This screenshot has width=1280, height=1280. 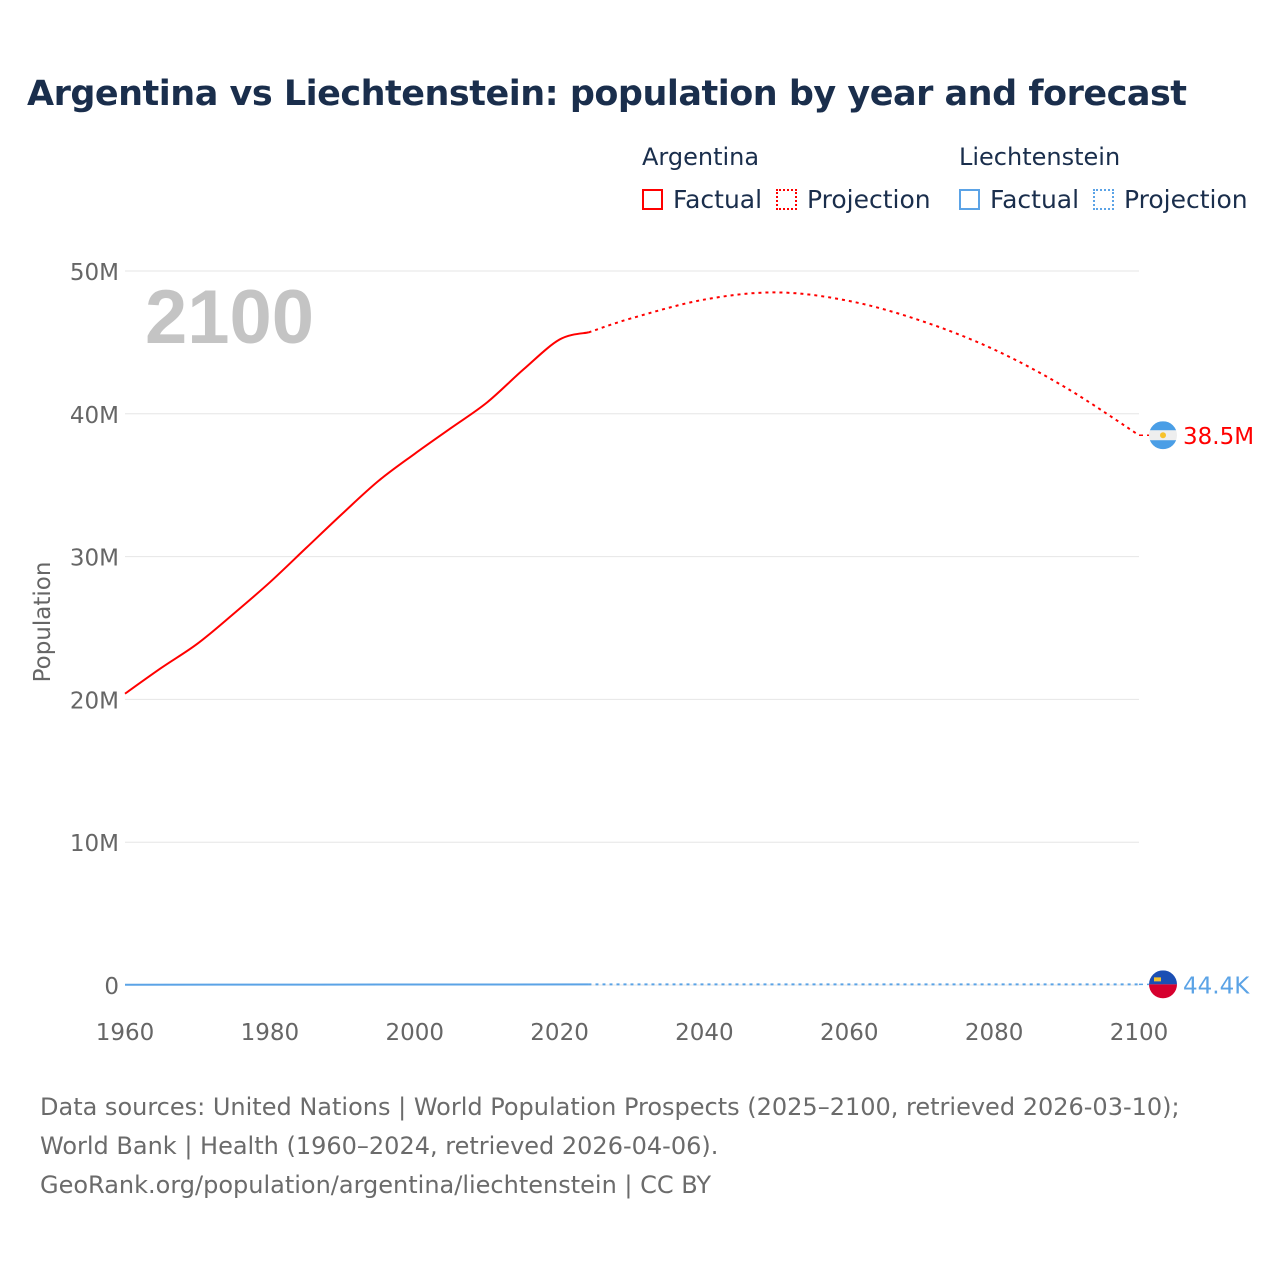 What do you see at coordinates (94, 701) in the screenshot?
I see `y-tick-label: 20M` at bounding box center [94, 701].